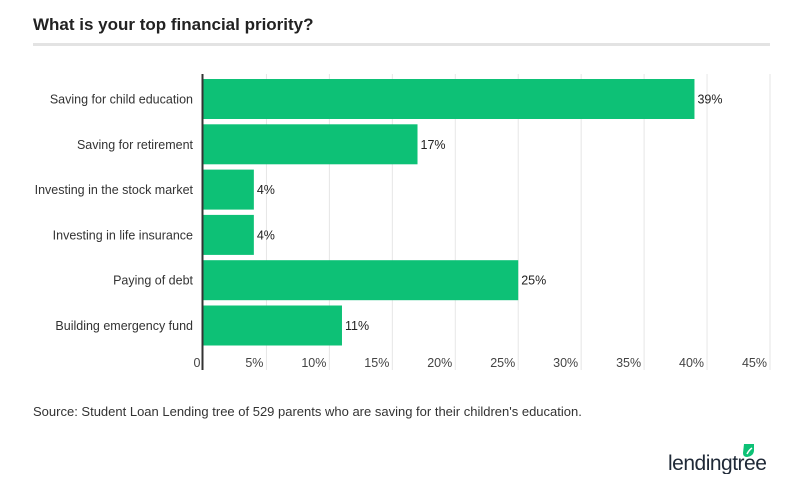  What do you see at coordinates (401, 44) in the screenshot?
I see `title-divider` at bounding box center [401, 44].